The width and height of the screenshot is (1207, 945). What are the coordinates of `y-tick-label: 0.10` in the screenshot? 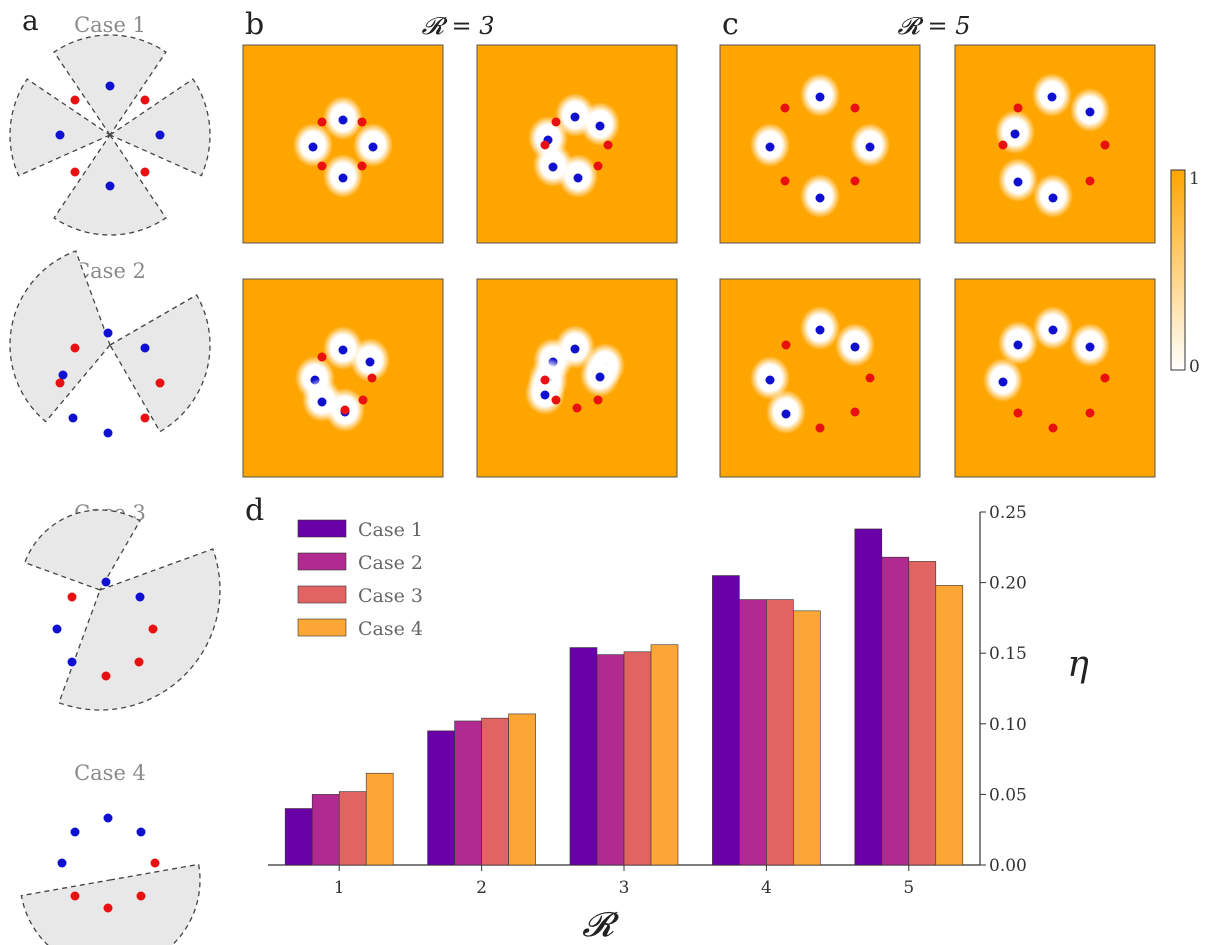 It's located at (1008, 725).